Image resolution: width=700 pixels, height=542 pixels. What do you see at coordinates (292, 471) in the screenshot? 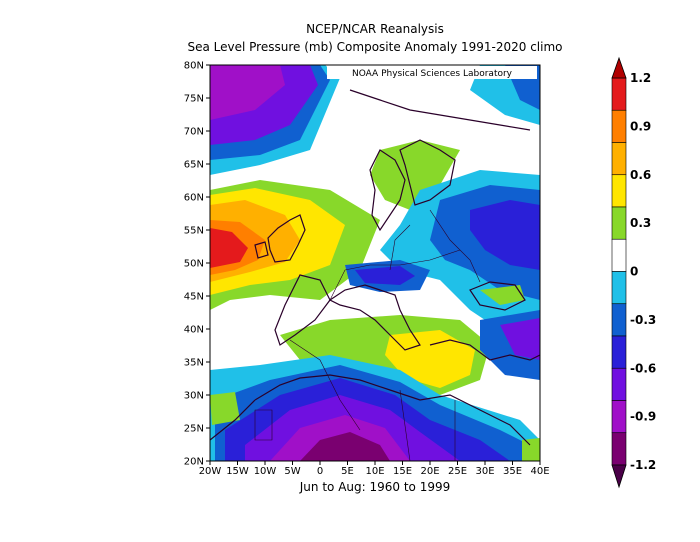
I see `lon-tick-label: 5W` at bounding box center [292, 471].